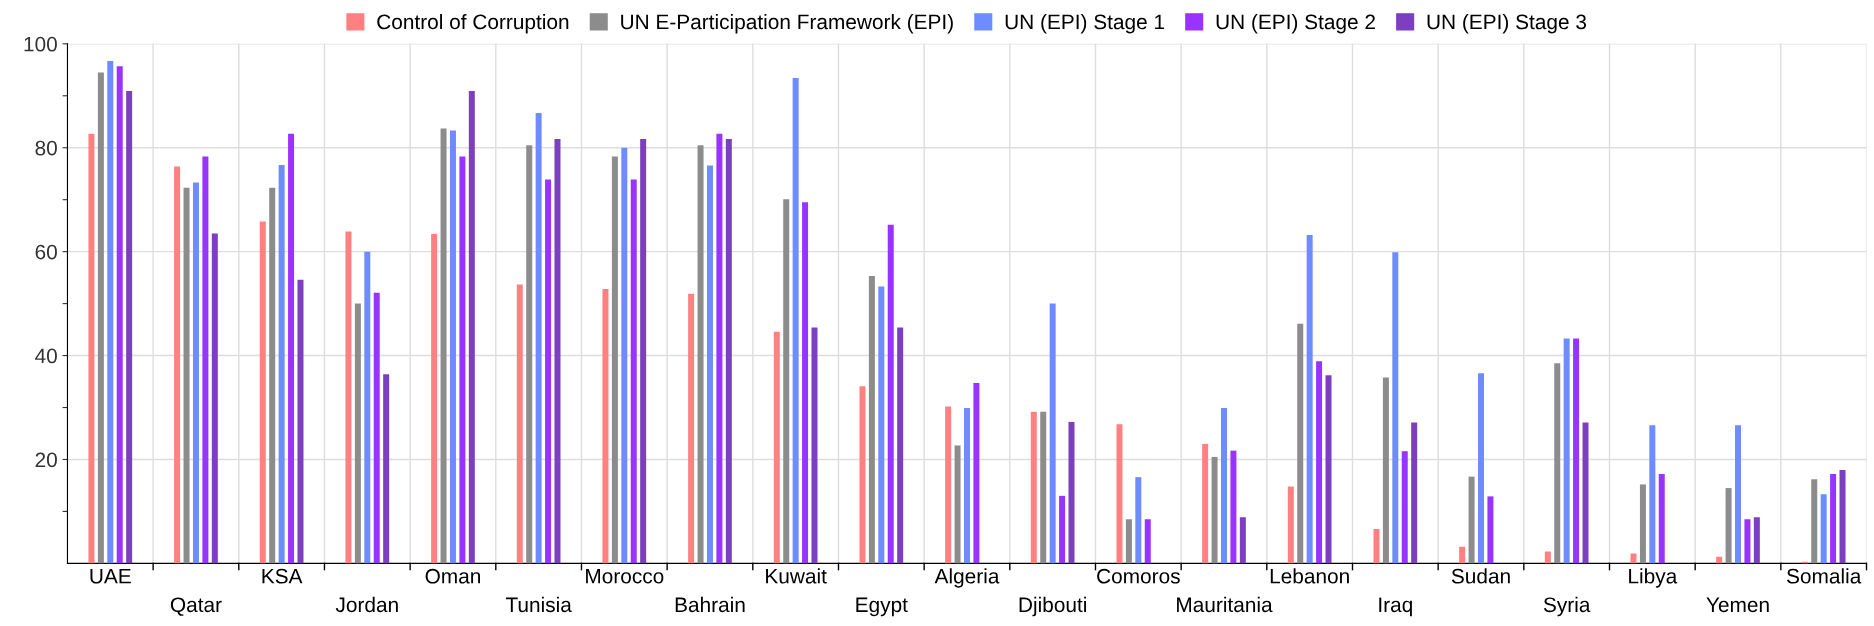 The width and height of the screenshot is (1874, 626). I want to click on x-tick-label: Tunisia, so click(538, 604).